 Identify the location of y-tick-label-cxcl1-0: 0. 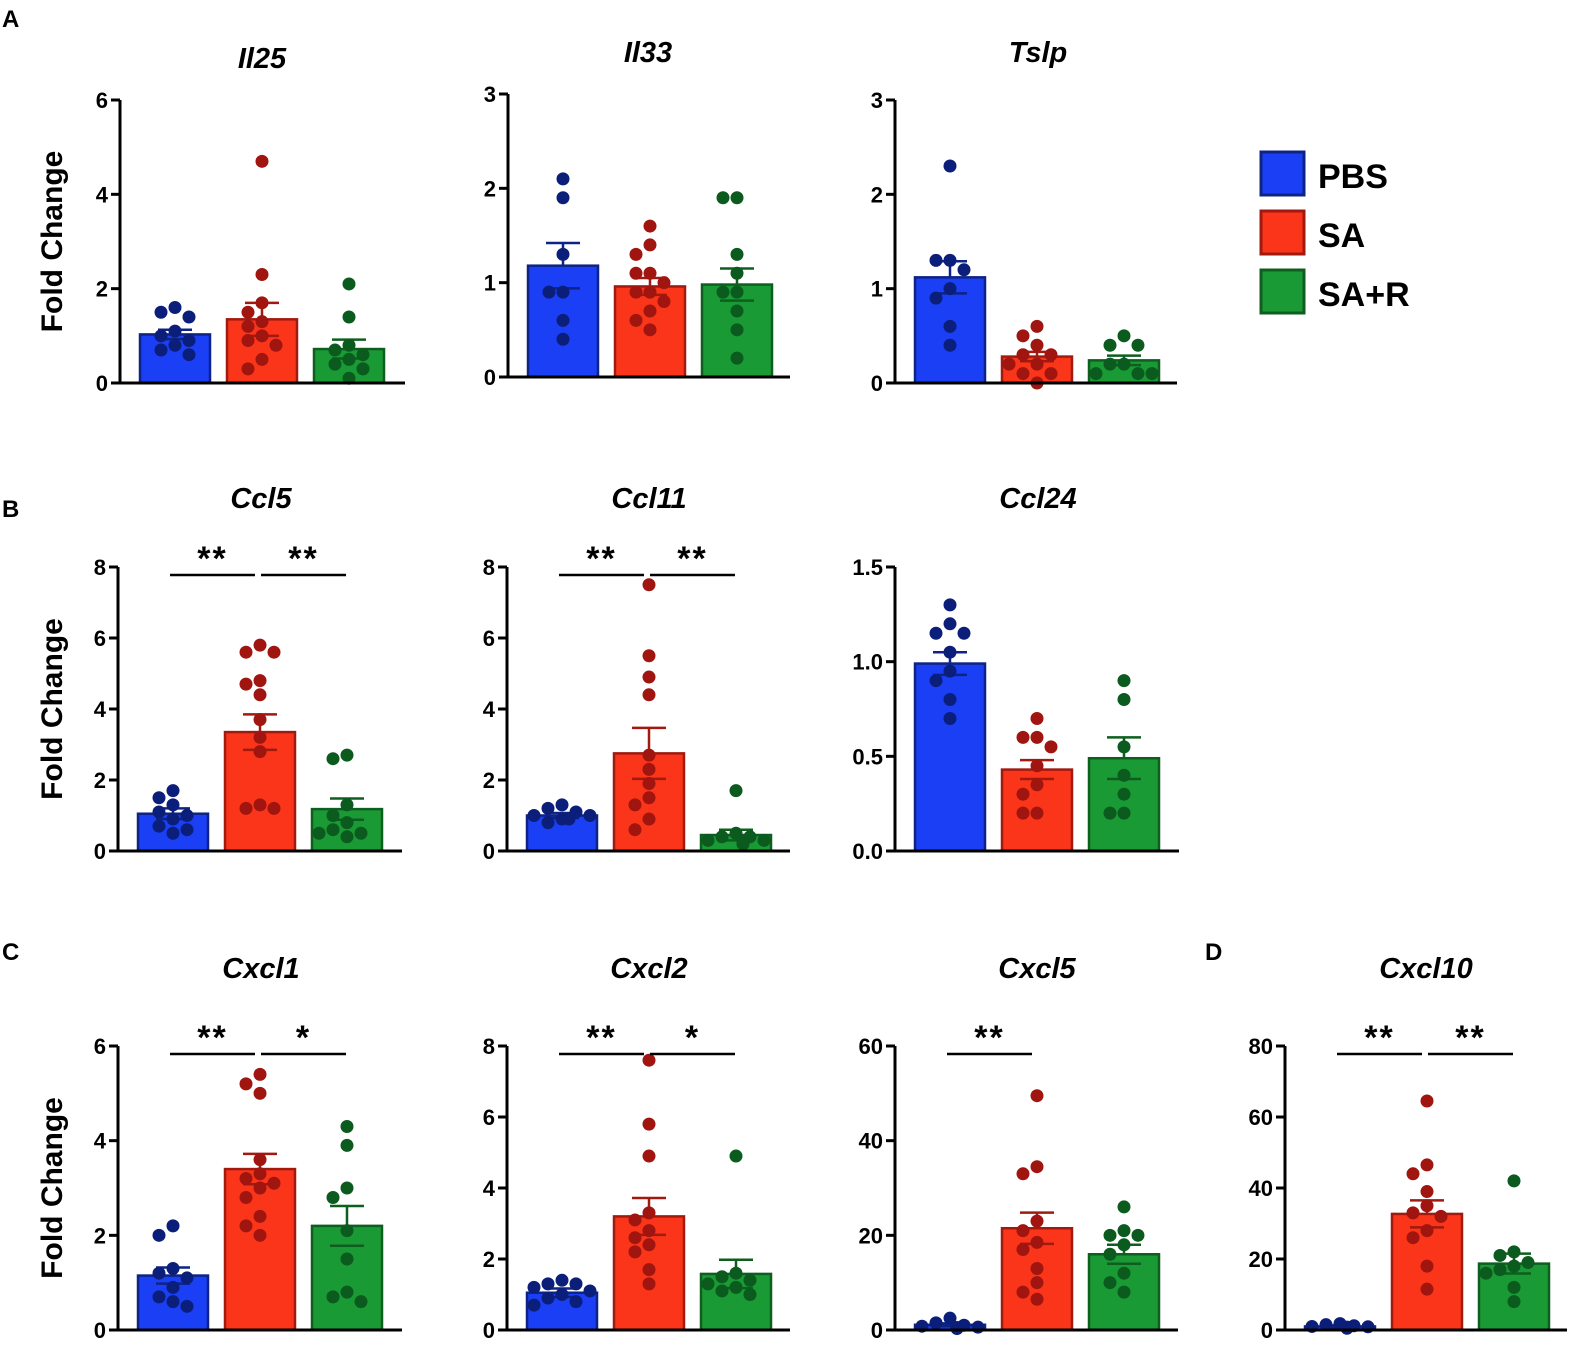
(100, 1330).